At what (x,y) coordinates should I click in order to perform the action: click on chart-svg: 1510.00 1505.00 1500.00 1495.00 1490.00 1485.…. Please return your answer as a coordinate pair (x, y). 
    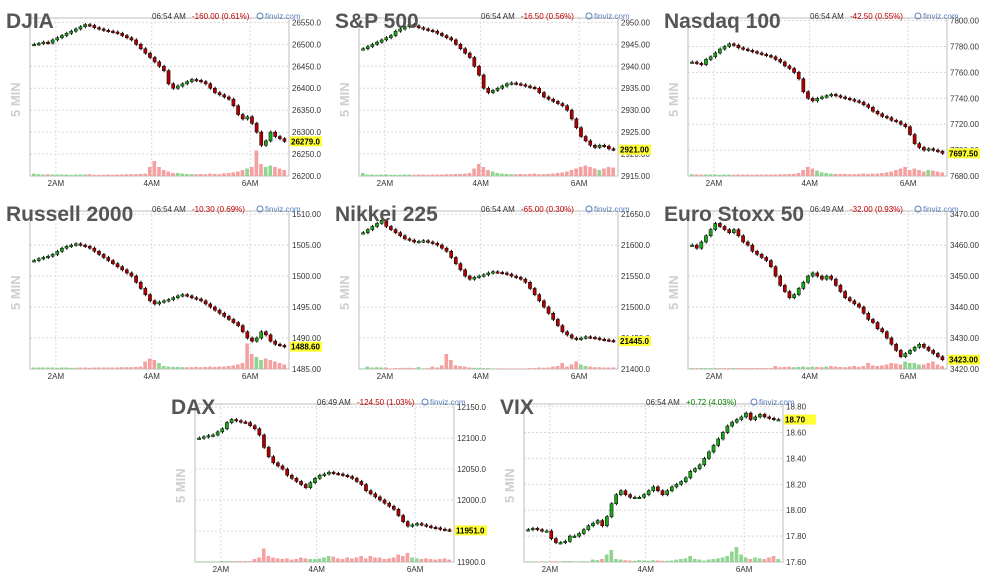
    Looking at the image, I should click on (164, 292).